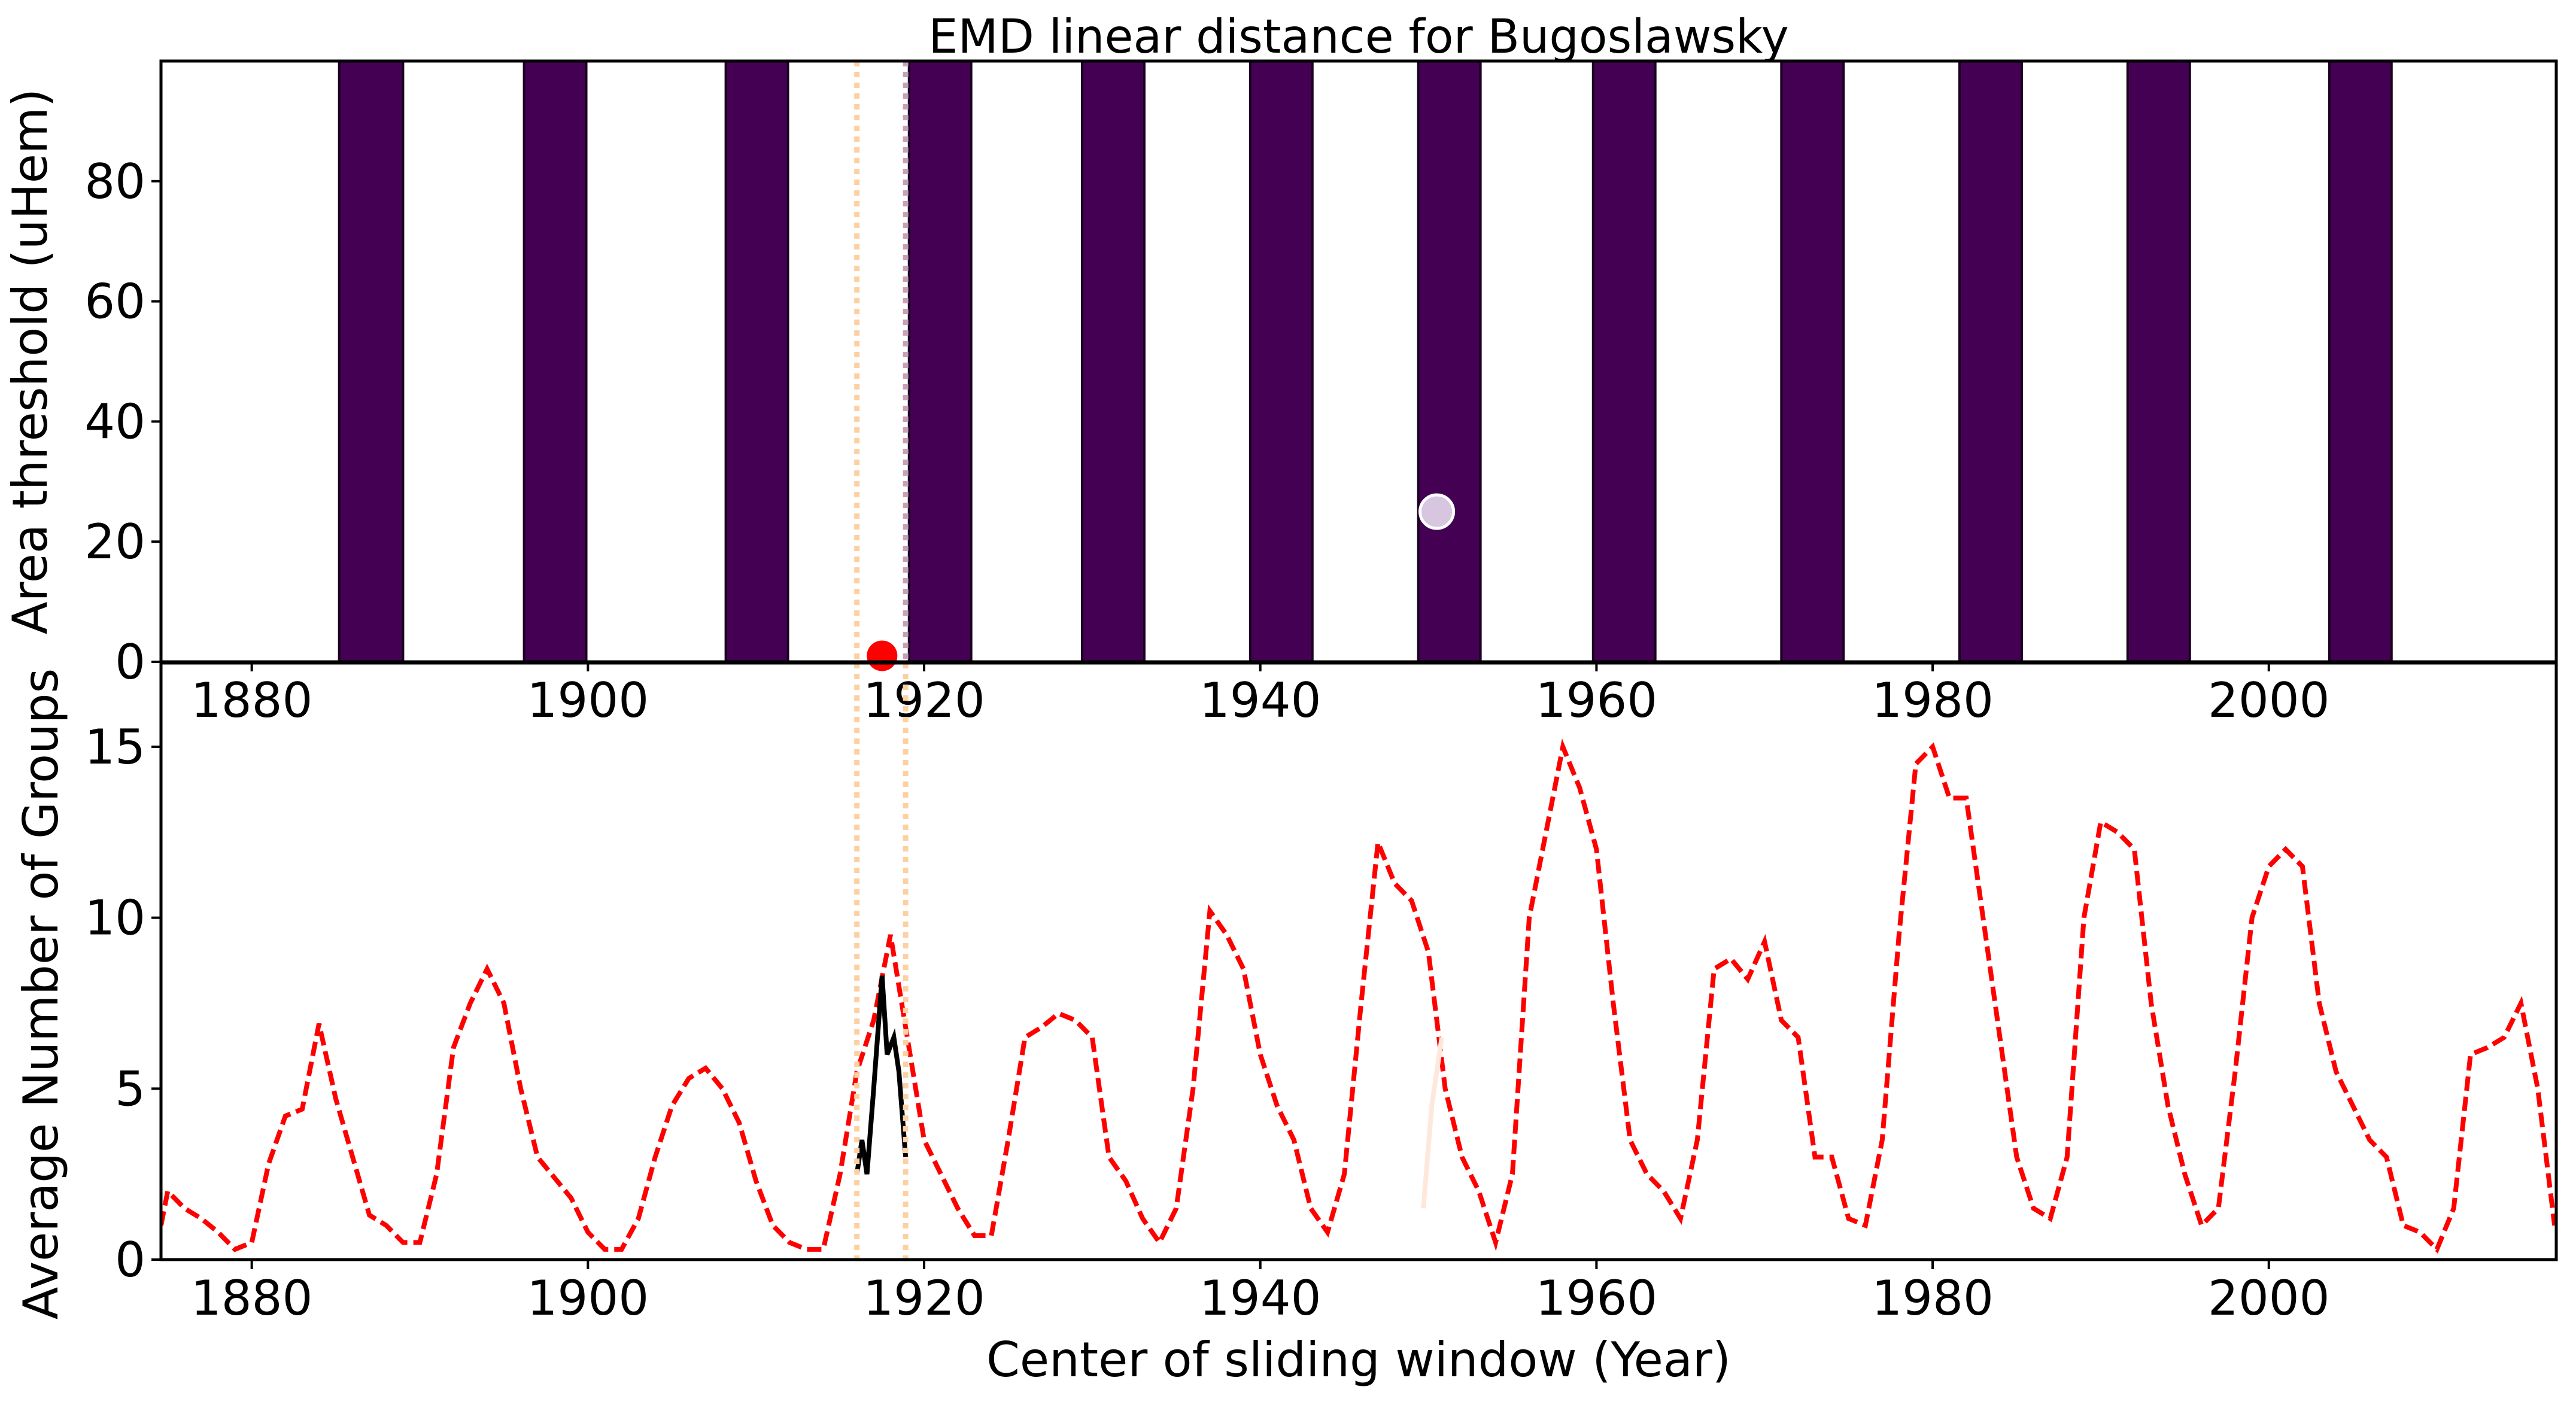 This screenshot has height=1408, width=2576. I want to click on y-axis-label: Area threshold (uHem), so click(30, 361).